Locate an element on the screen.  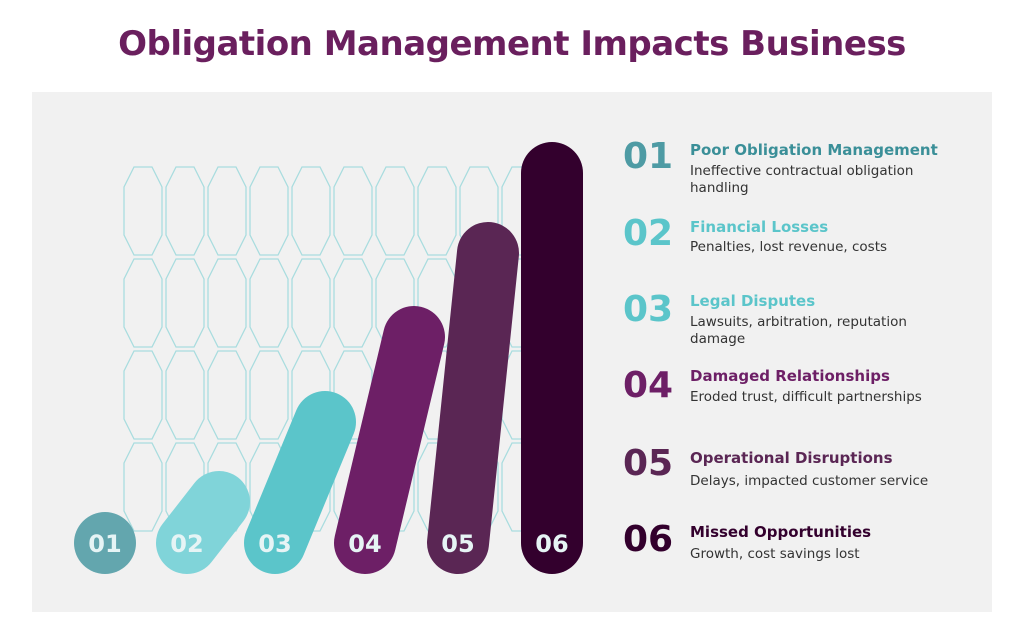
pill-label: 04 is located at coordinates (364, 544).